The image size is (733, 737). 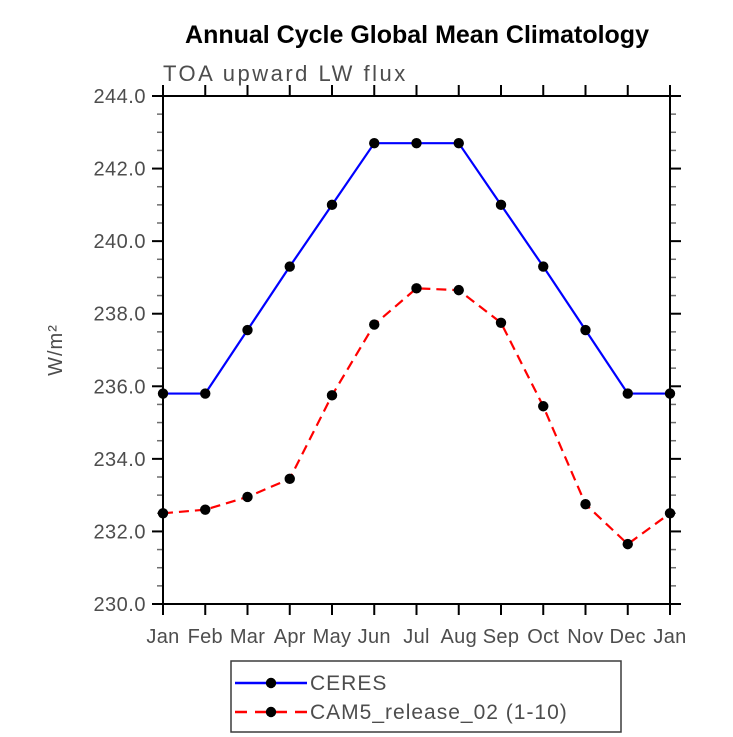 What do you see at coordinates (271, 697) in the screenshot?
I see `legend-samples` at bounding box center [271, 697].